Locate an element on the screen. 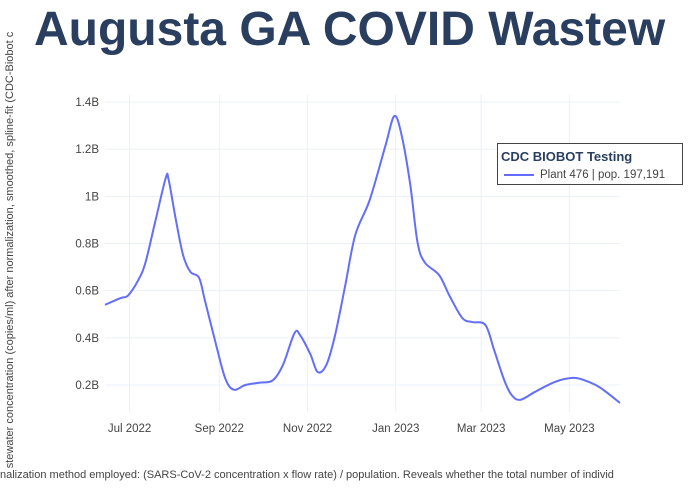  y-tick-label: 0.4B is located at coordinates (87, 339).